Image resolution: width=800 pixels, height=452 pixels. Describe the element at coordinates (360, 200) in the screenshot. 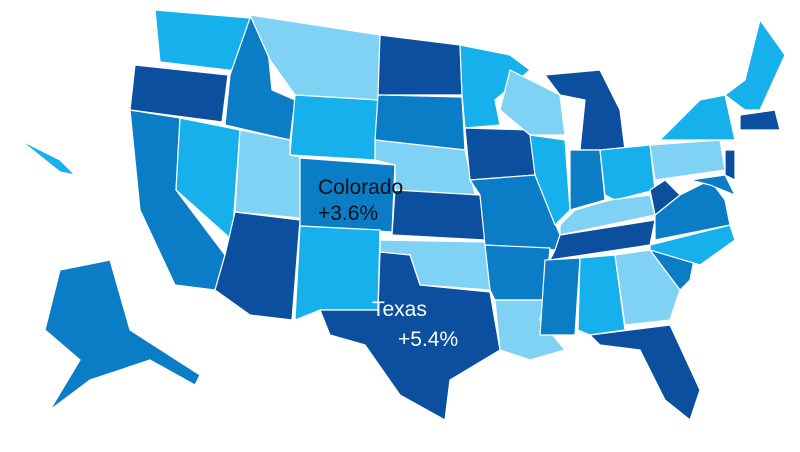

I see `colorado-label: Colorado +3.6%` at that location.